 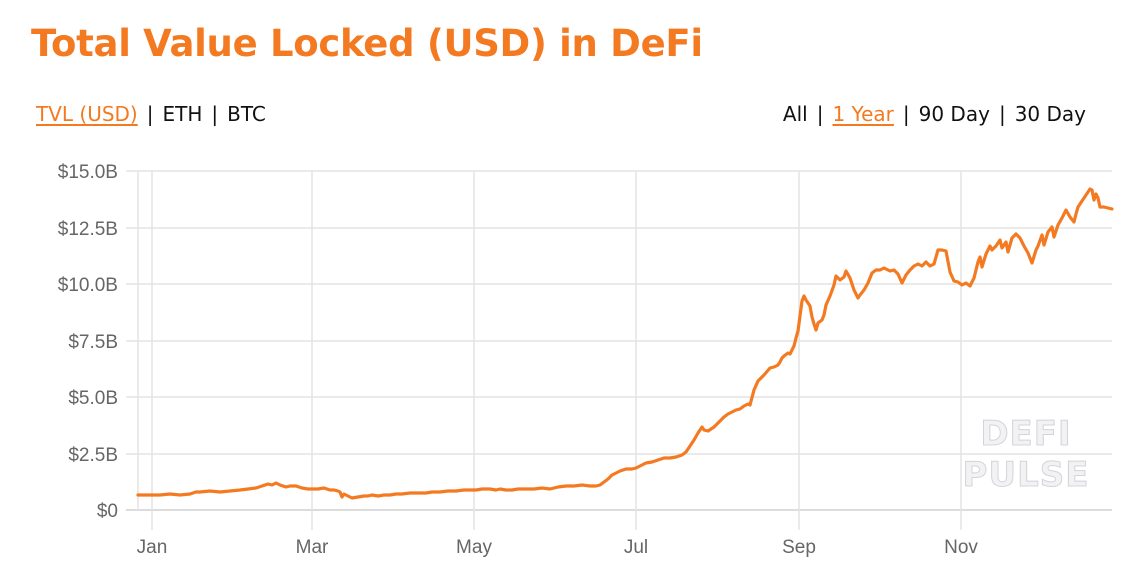 I want to click on x-tick-label: Nov, so click(x=961, y=547).